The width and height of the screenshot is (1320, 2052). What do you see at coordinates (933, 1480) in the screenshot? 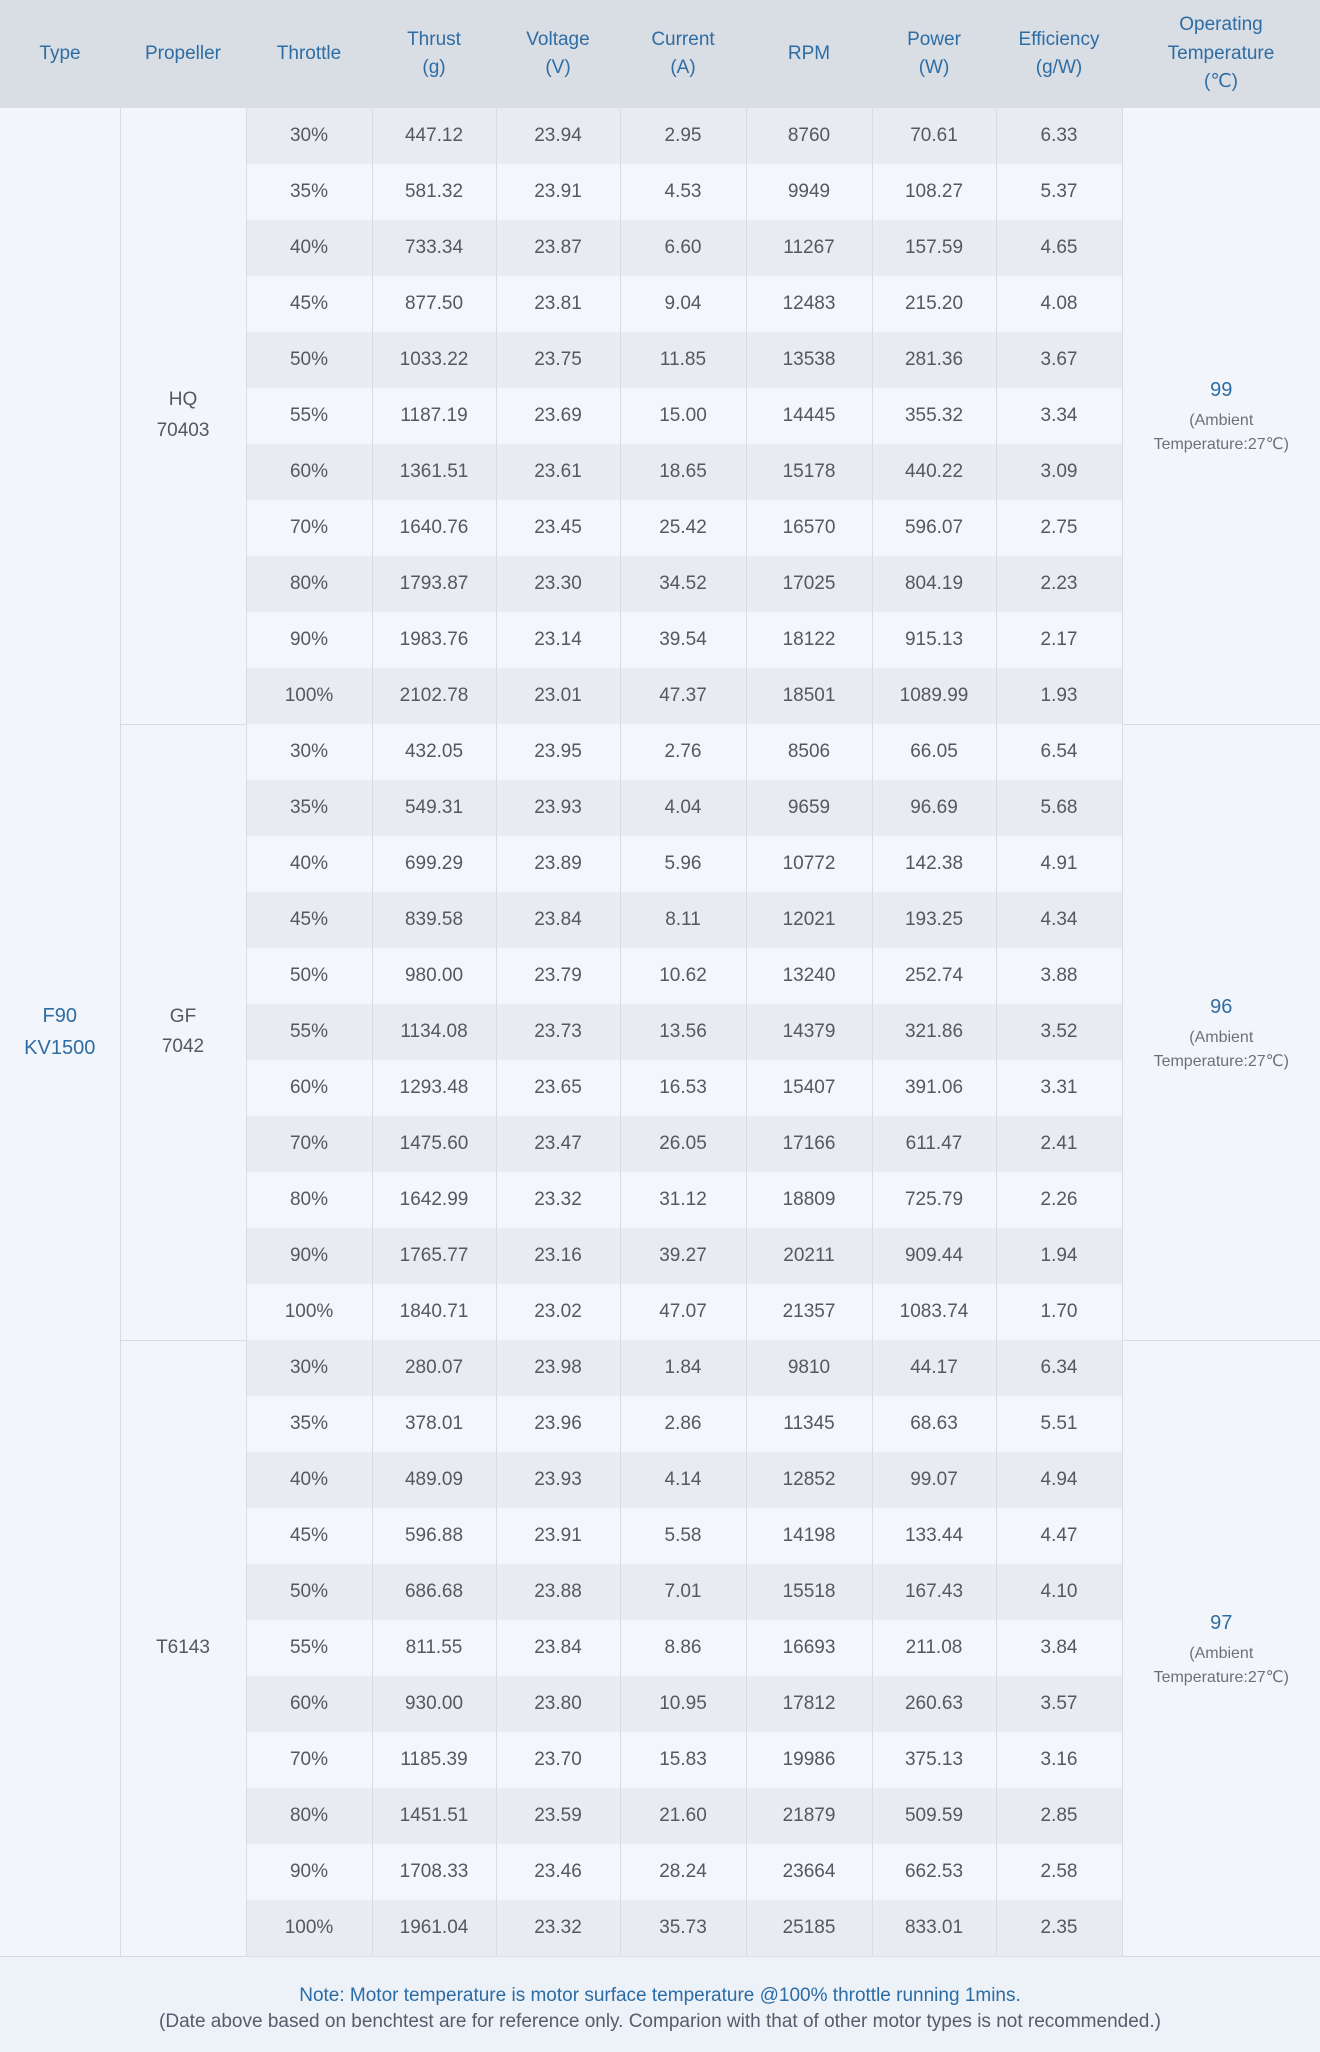
I see `power-cell: 99.07` at bounding box center [933, 1480].